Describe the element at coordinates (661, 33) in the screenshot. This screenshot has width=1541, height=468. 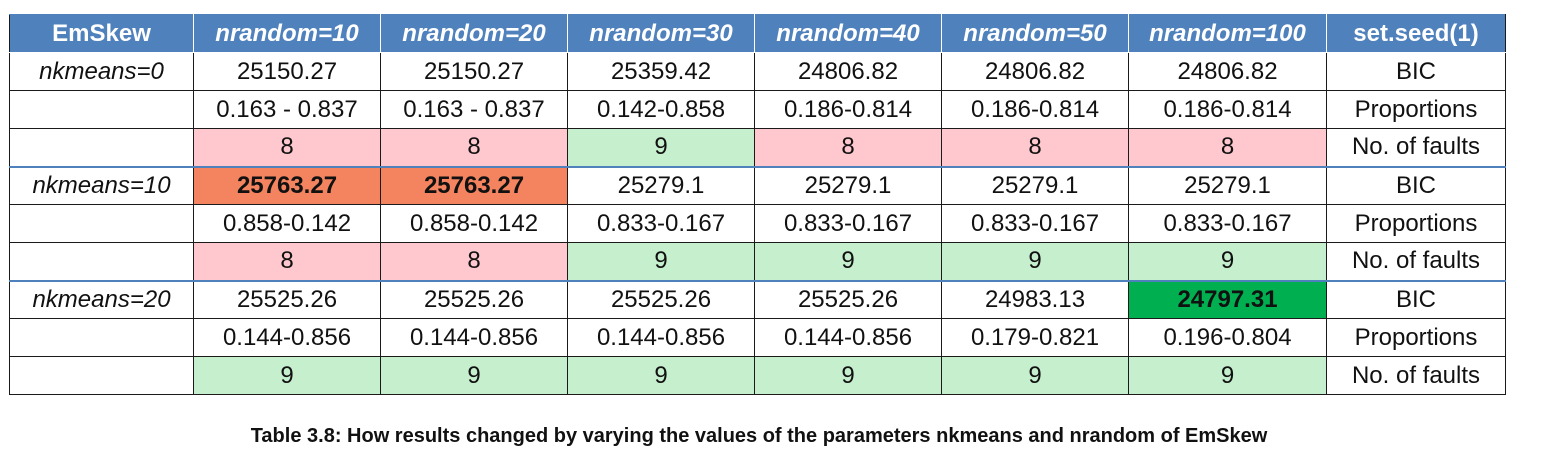
I see `header-nrandom-30: nrandom=30` at that location.